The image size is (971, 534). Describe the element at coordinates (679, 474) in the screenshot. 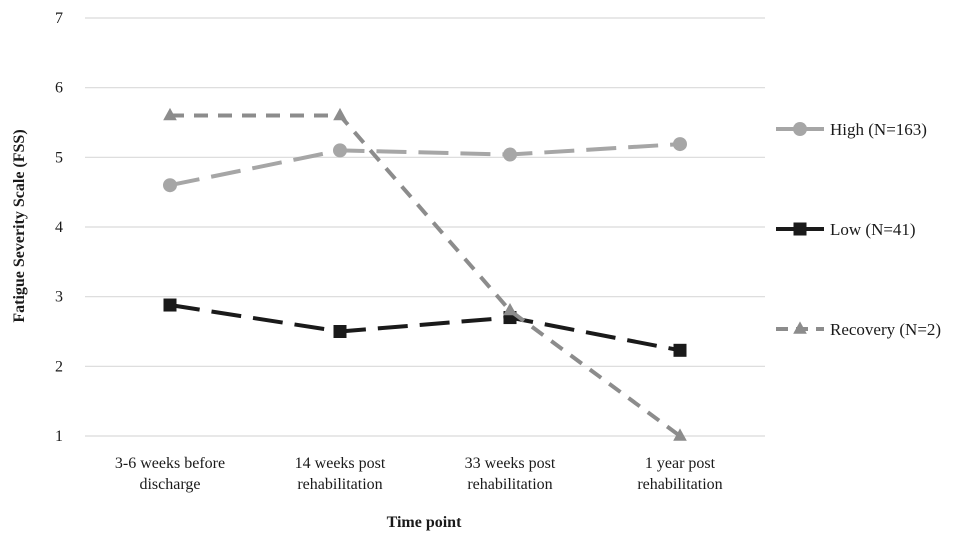

I see `x-tick-label: 1 year post rehabilitation` at that location.